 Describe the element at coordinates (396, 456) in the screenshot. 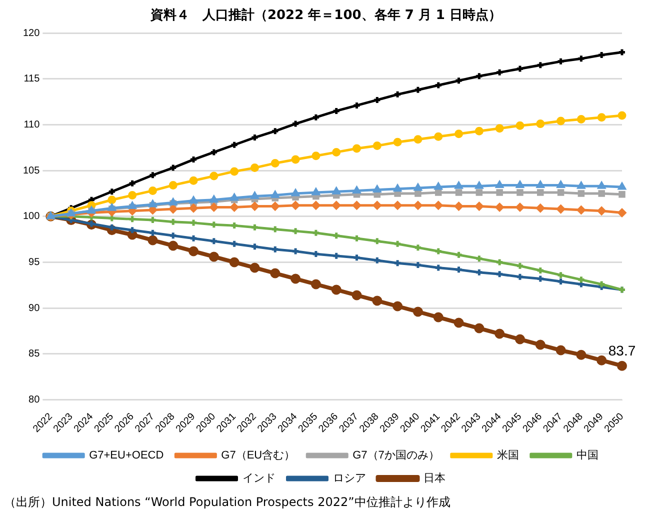

I see `legend-label: G7（7か国のみ）` at that location.